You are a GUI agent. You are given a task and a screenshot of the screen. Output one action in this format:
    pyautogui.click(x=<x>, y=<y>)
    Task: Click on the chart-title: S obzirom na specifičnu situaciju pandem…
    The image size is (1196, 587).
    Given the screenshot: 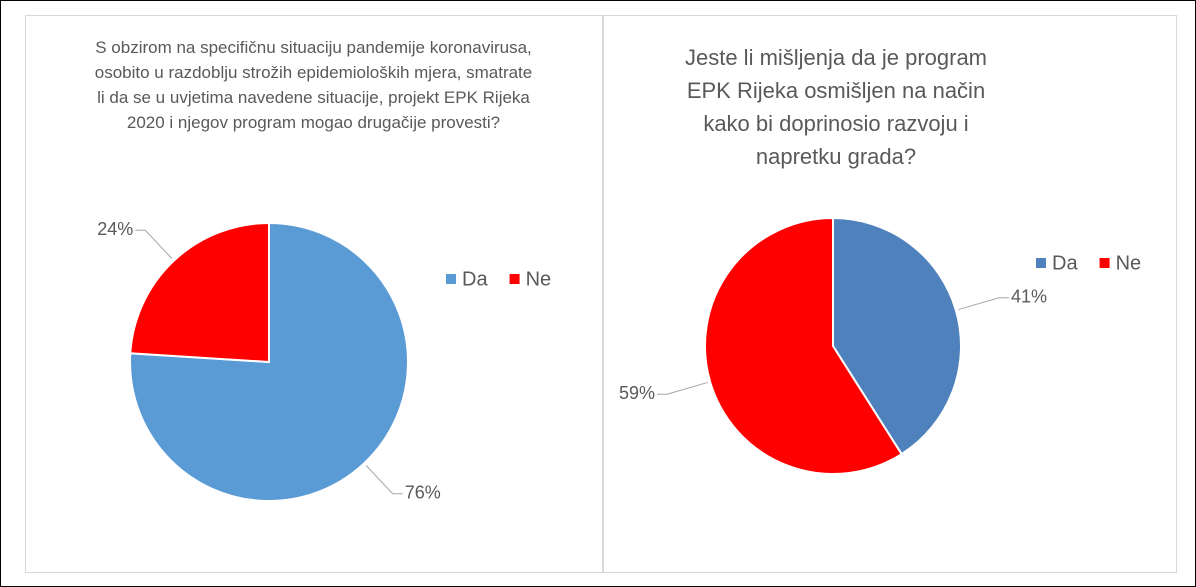 What is the action you would take?
    pyautogui.click(x=313, y=85)
    